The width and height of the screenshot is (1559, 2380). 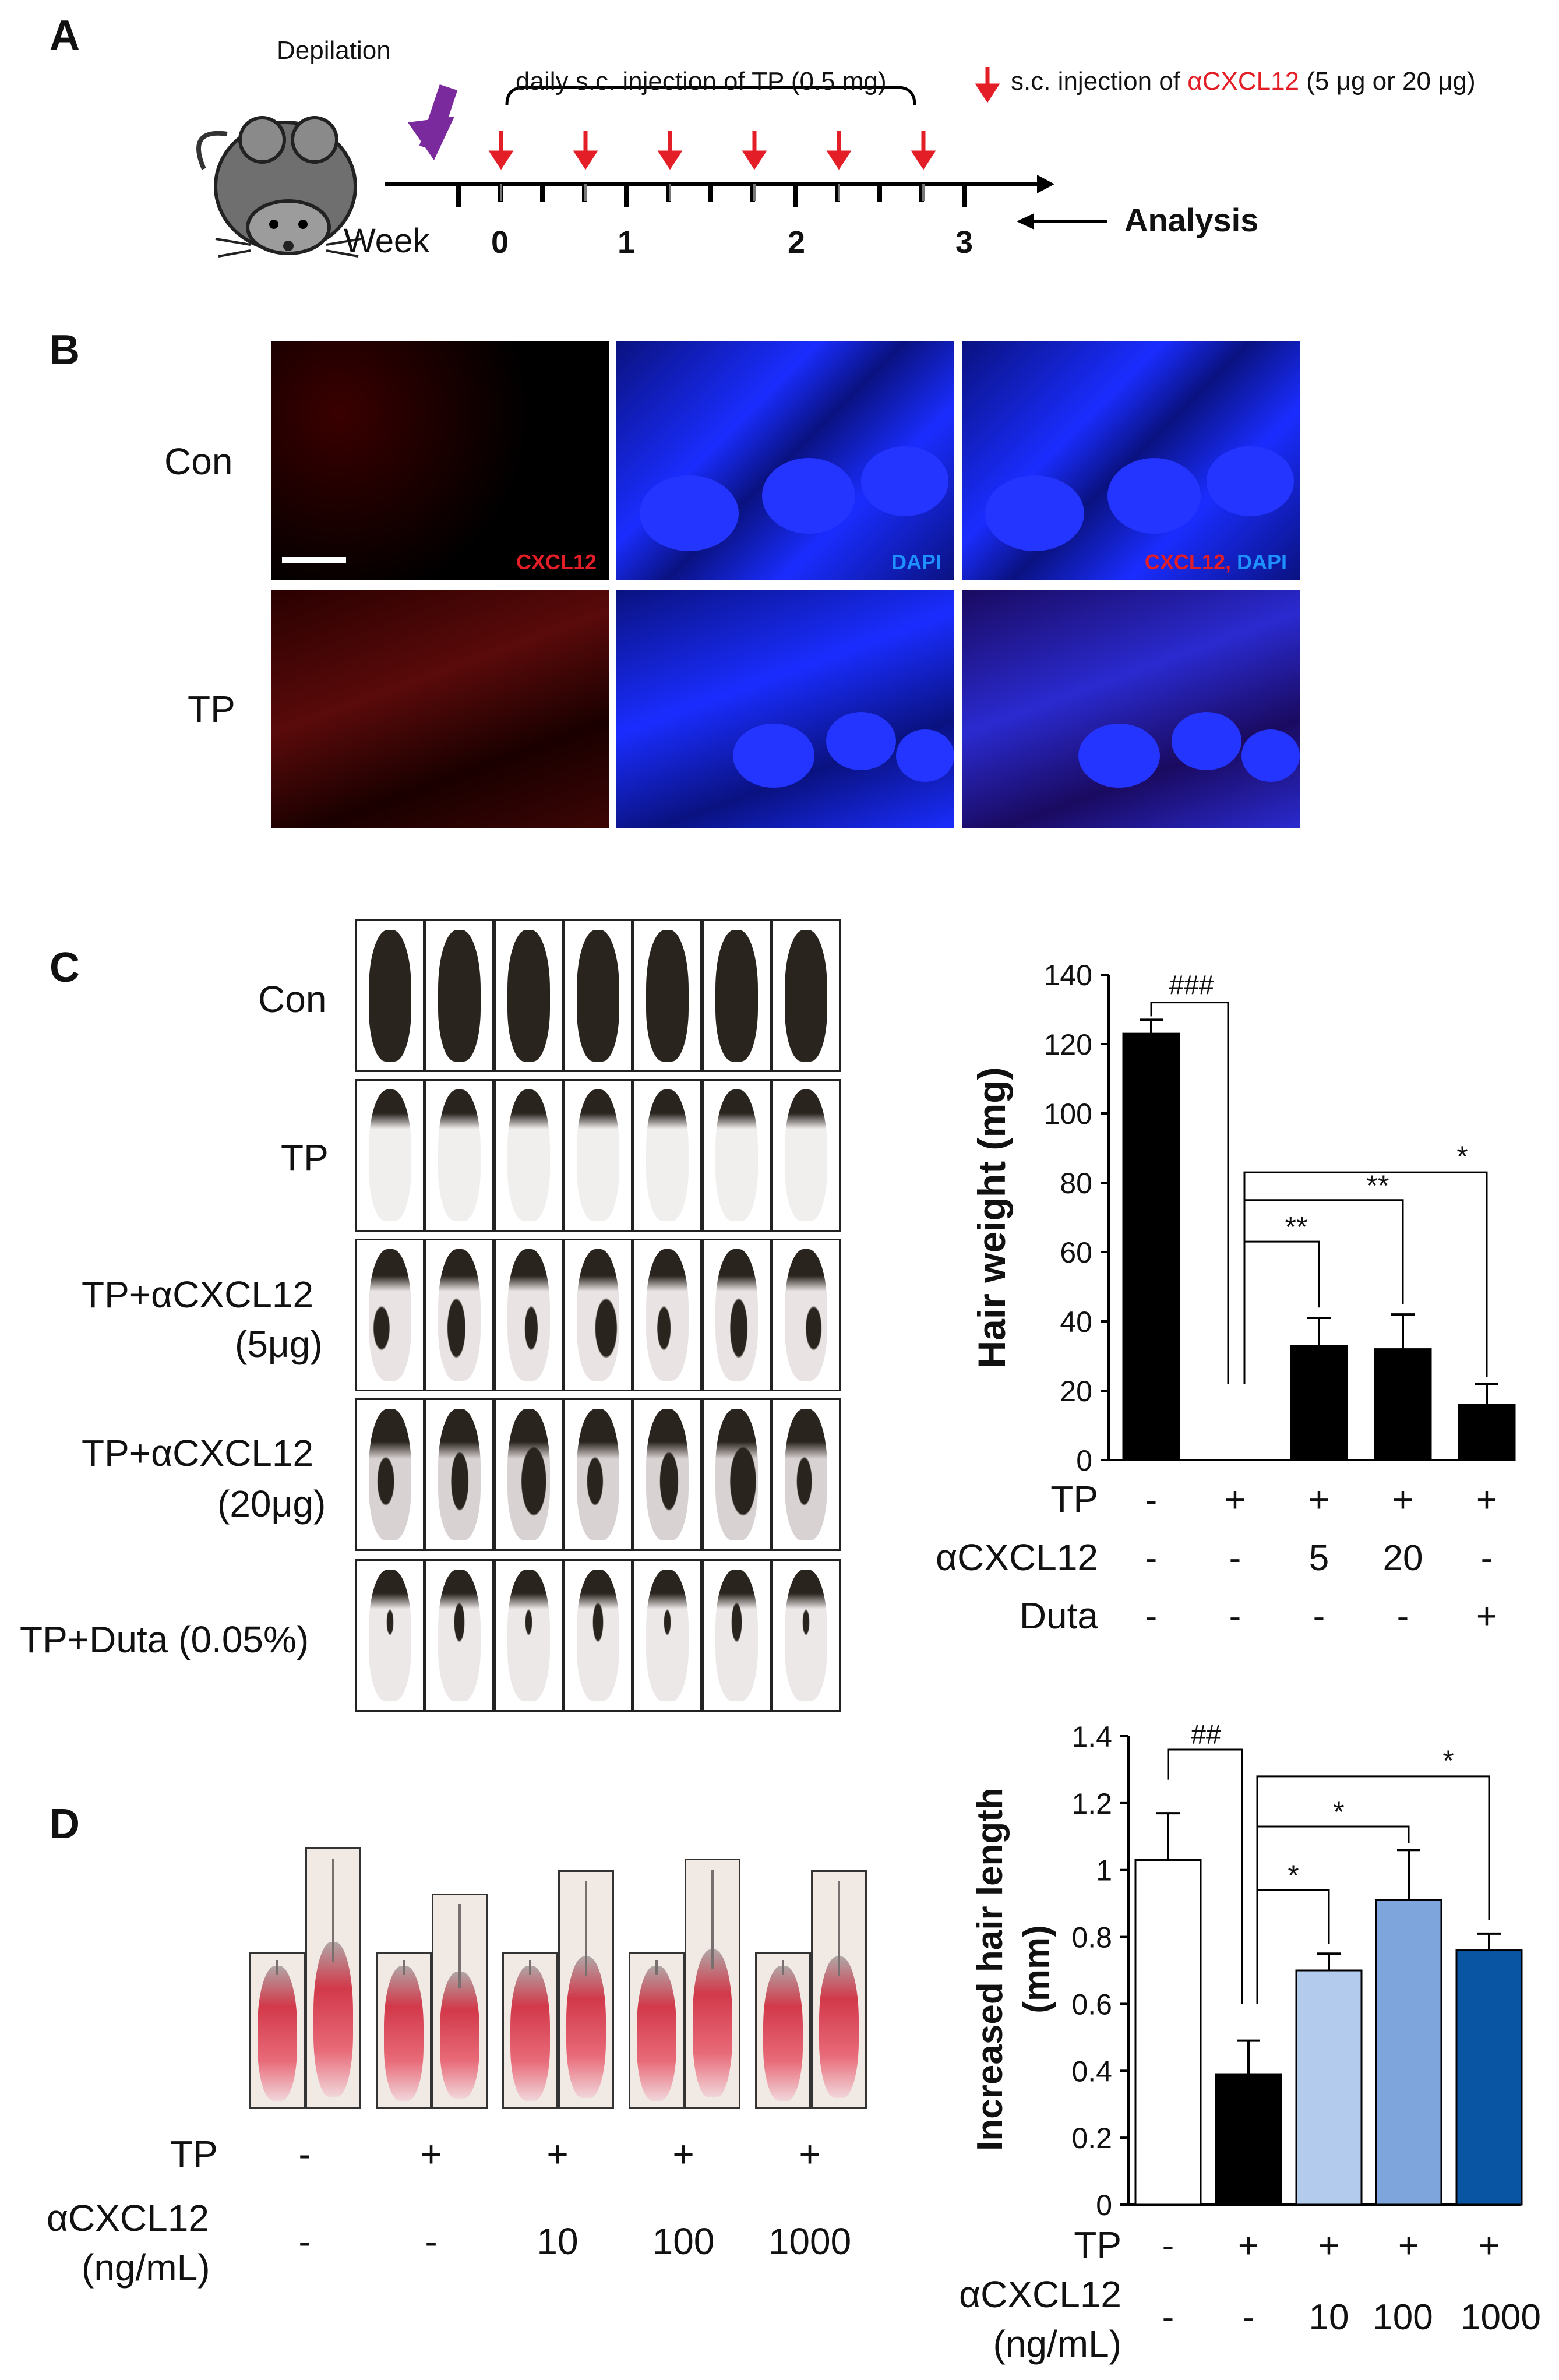 What do you see at coordinates (305, 1158) in the screenshot?
I see `c-row-label-tp: TP` at bounding box center [305, 1158].